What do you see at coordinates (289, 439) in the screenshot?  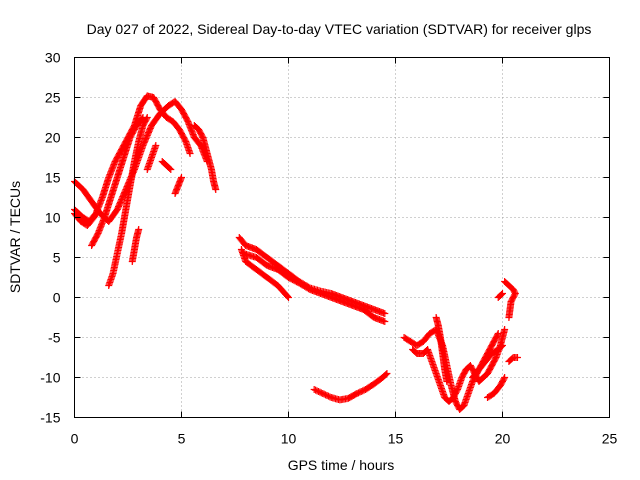 I see `x-tick-label: 10` at bounding box center [289, 439].